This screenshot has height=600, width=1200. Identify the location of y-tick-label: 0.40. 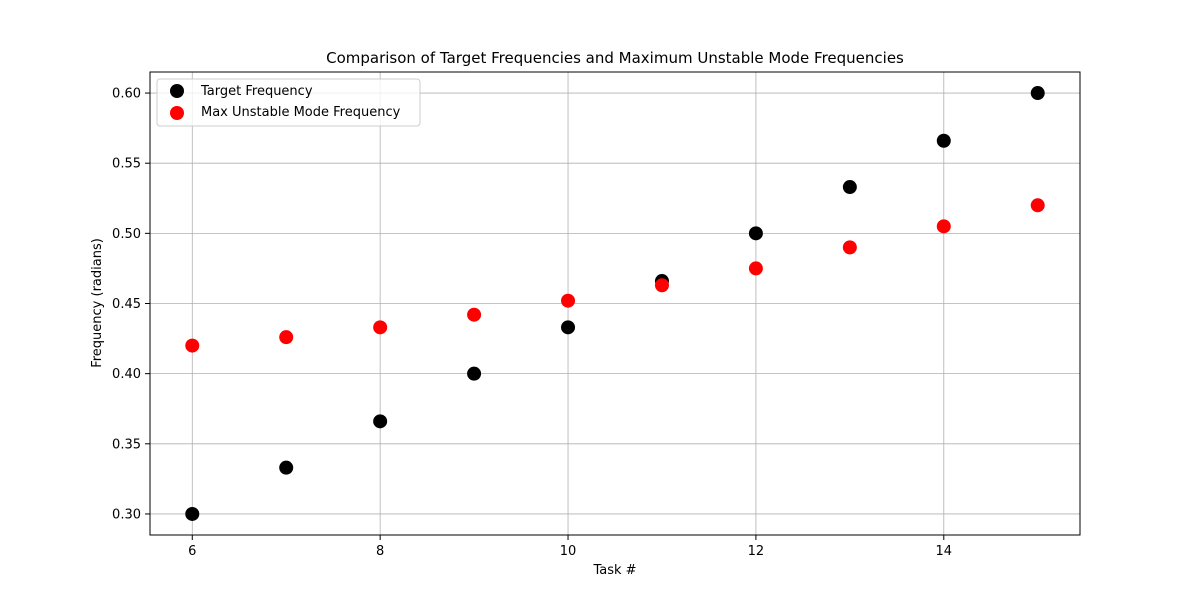
(126, 374).